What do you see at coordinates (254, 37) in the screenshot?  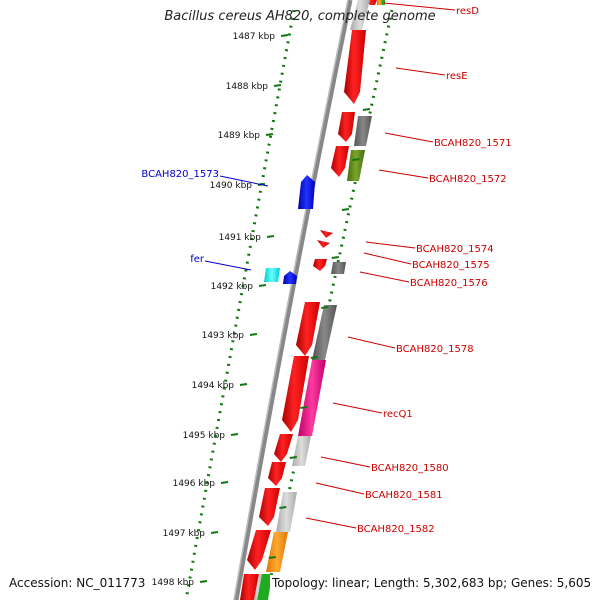 I see `tick-label: 1487 kbp` at bounding box center [254, 37].